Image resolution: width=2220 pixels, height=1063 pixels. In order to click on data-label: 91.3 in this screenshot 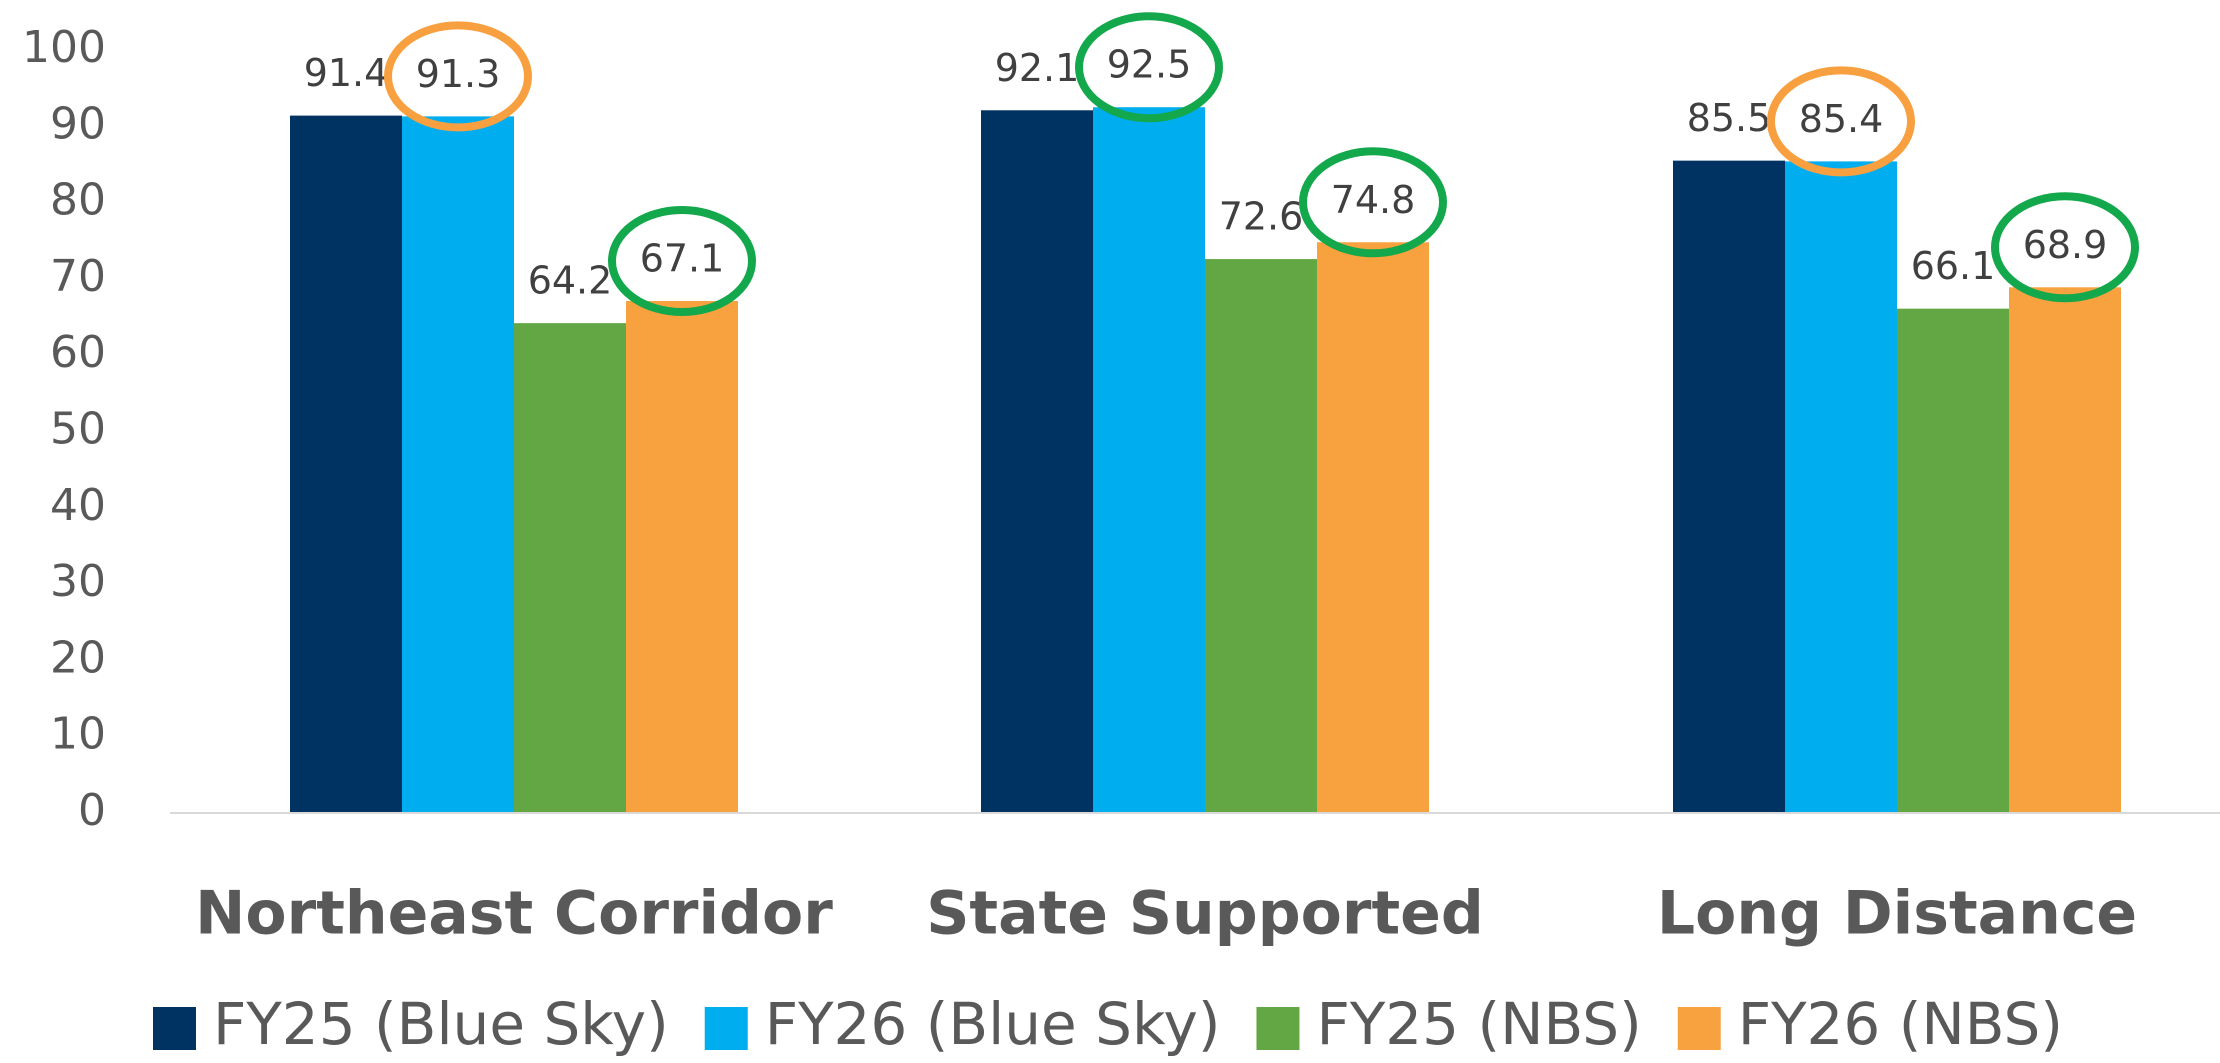, I will do `click(458, 74)`.